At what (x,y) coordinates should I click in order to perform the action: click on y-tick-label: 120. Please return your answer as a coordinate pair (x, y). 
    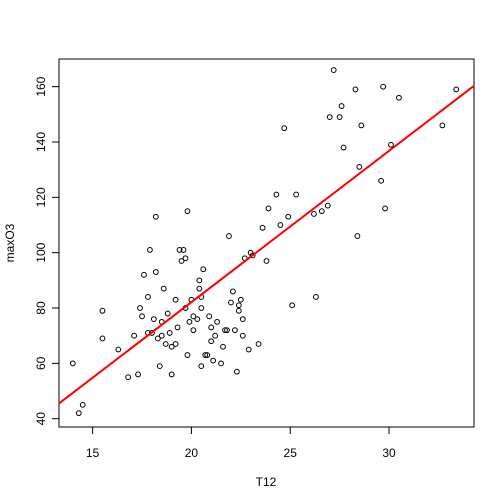
    Looking at the image, I should click on (41, 197).